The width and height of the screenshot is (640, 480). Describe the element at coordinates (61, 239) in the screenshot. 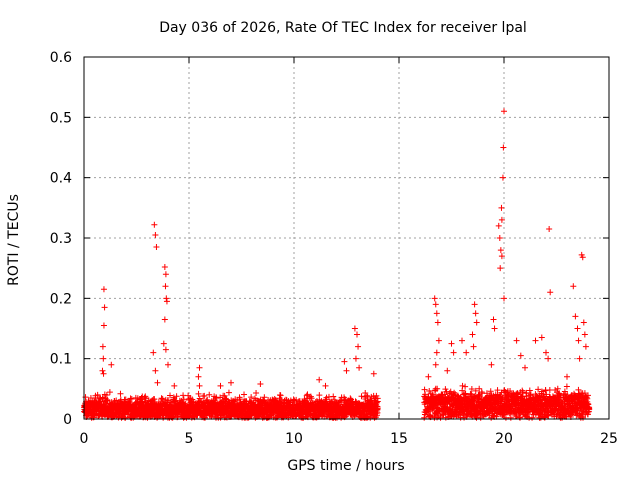

I see `y-tick-label: 0.3` at that location.